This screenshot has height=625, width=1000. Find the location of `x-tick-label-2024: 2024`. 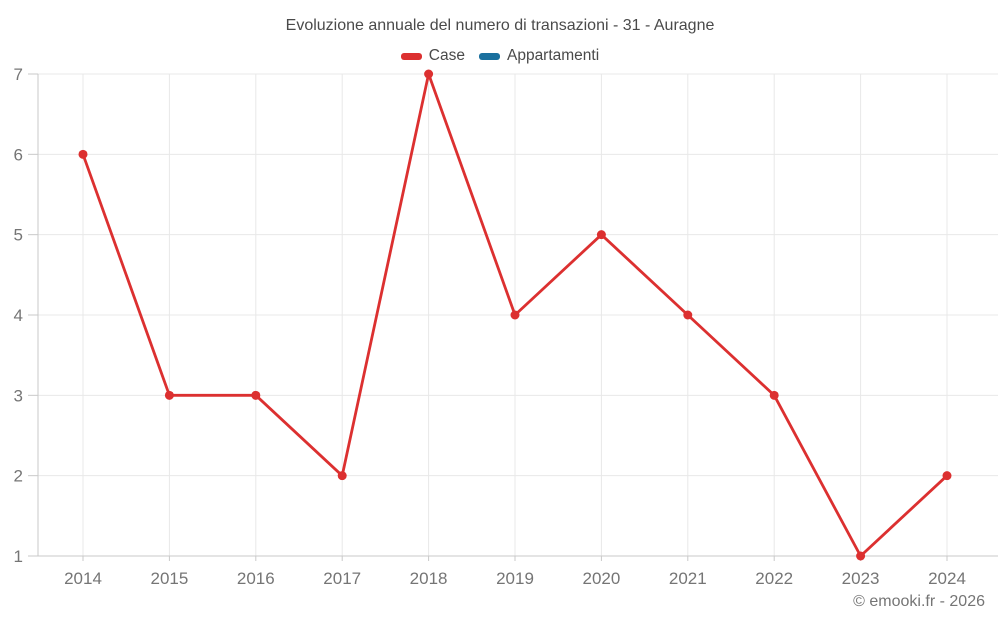

x-tick-label-2024: 2024 is located at coordinates (947, 578).